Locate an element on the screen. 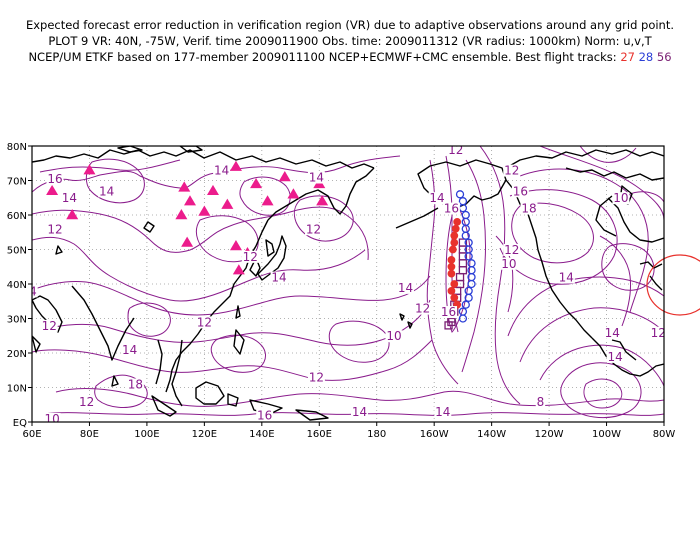 This screenshot has width=700, height=540. lat-label: 20N is located at coordinates (17, 354).